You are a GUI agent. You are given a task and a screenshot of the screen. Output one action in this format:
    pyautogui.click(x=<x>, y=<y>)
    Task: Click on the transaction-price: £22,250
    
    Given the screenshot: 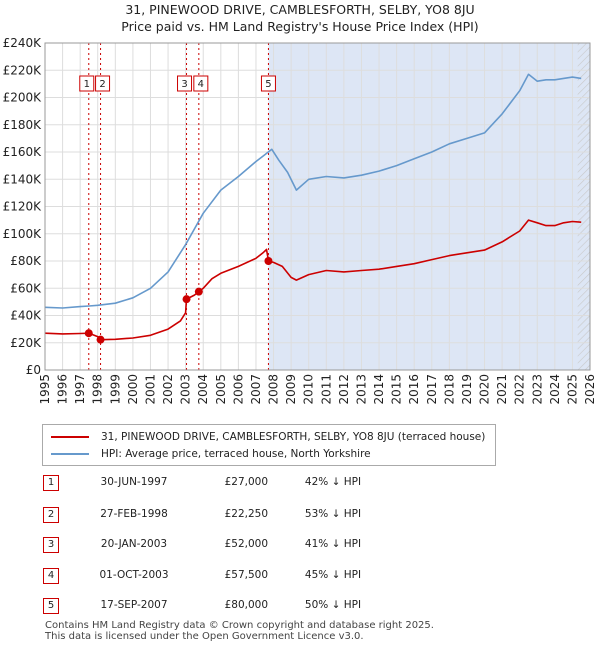 What is the action you would take?
    pyautogui.click(x=246, y=514)
    